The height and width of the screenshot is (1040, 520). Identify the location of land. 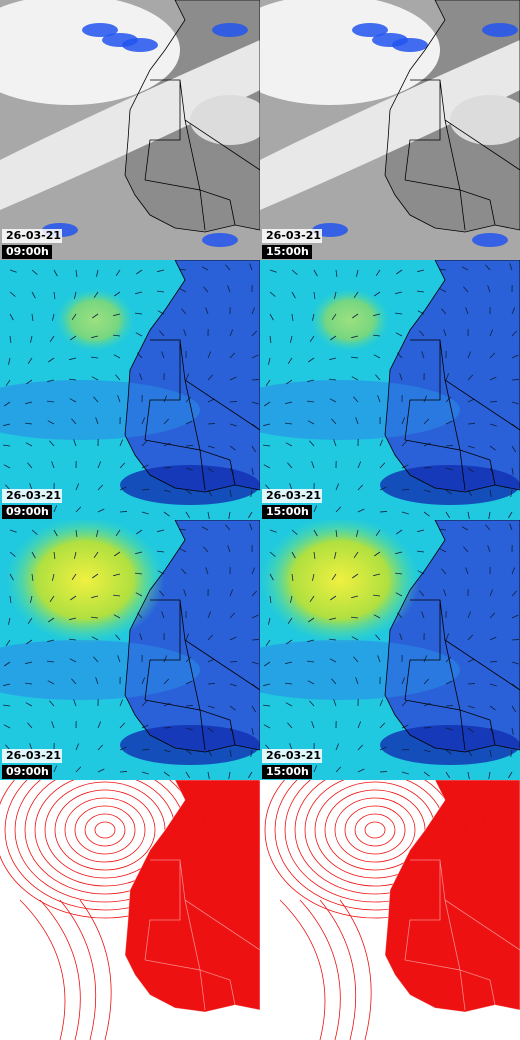
(452, 636).